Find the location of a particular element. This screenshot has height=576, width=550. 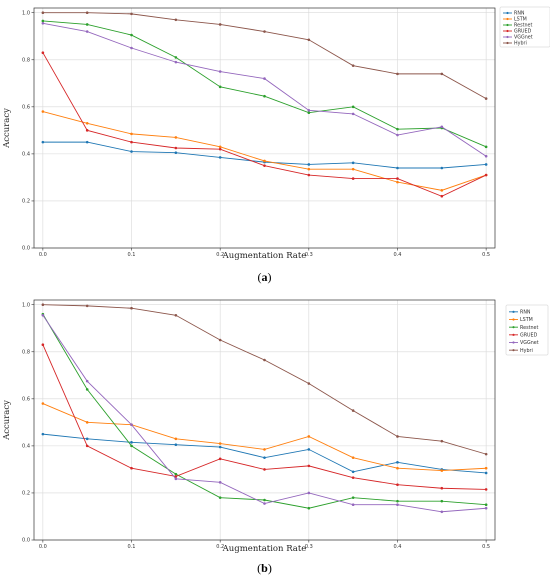

legend-label: Restnet is located at coordinates (529, 328).